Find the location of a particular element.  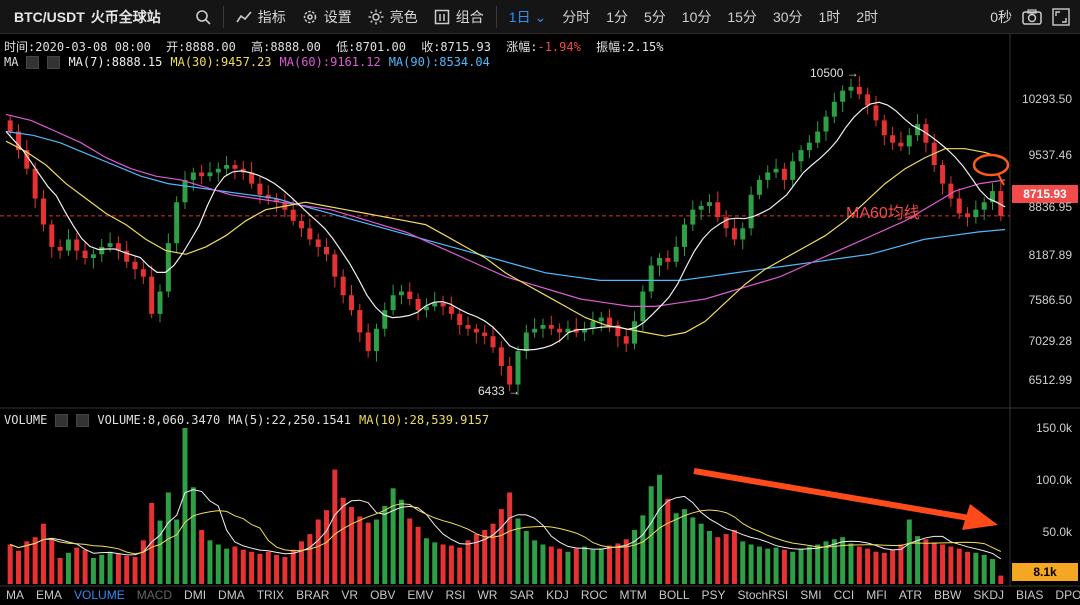

settings-label: 设置 is located at coordinates (337, 16).